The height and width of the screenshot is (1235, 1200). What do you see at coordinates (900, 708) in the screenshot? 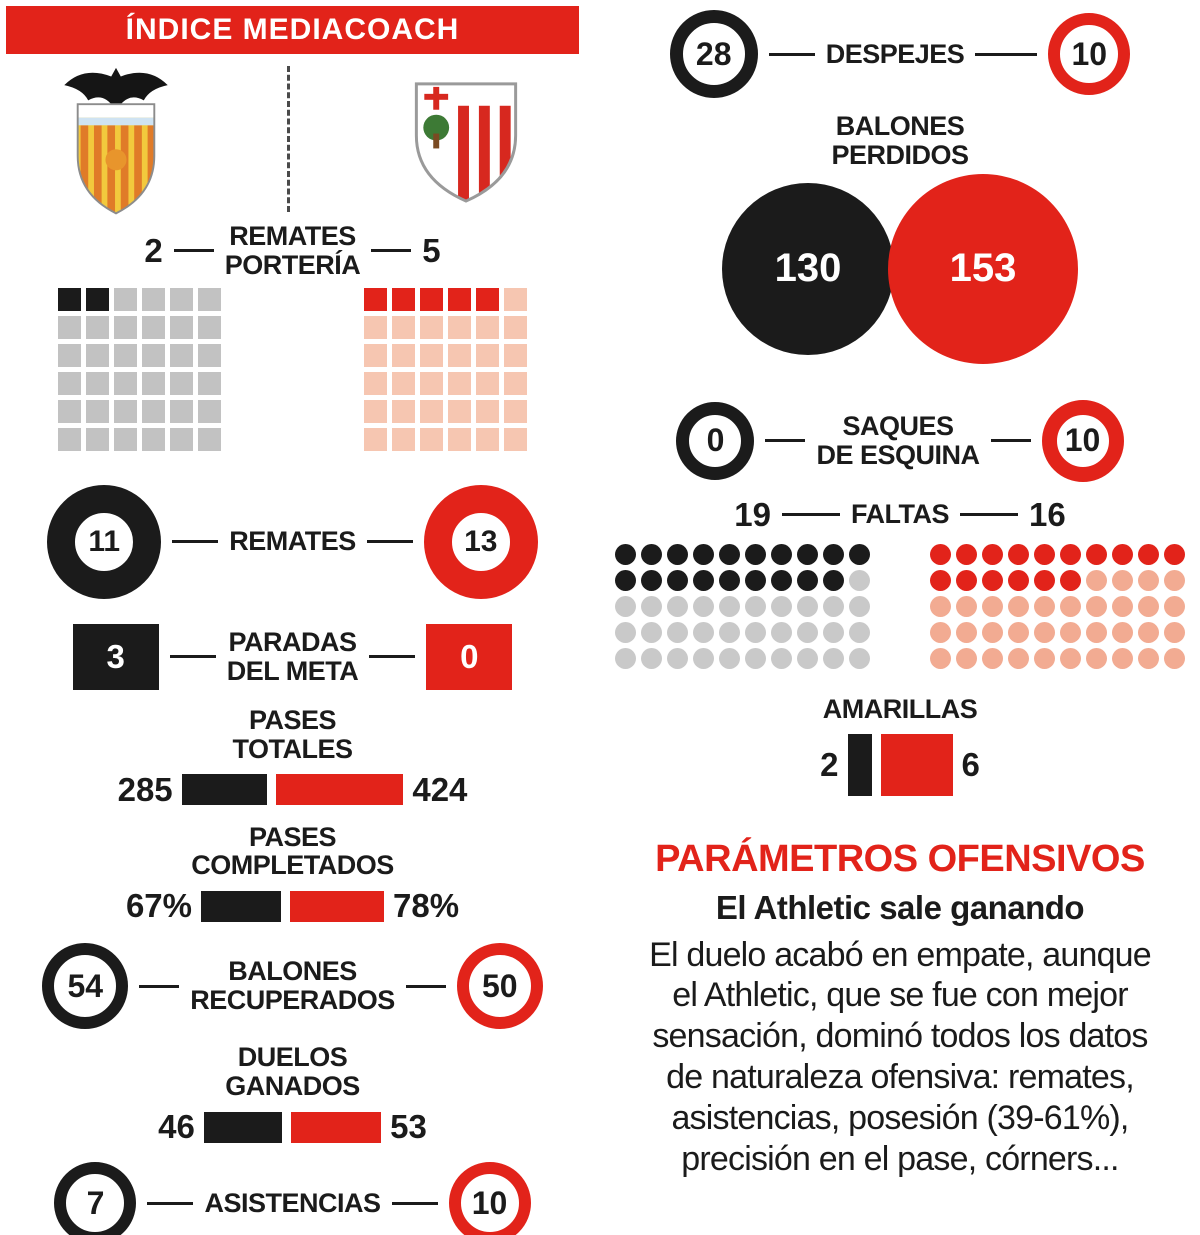
I see `stat-label: AMARILLAS` at bounding box center [900, 708].